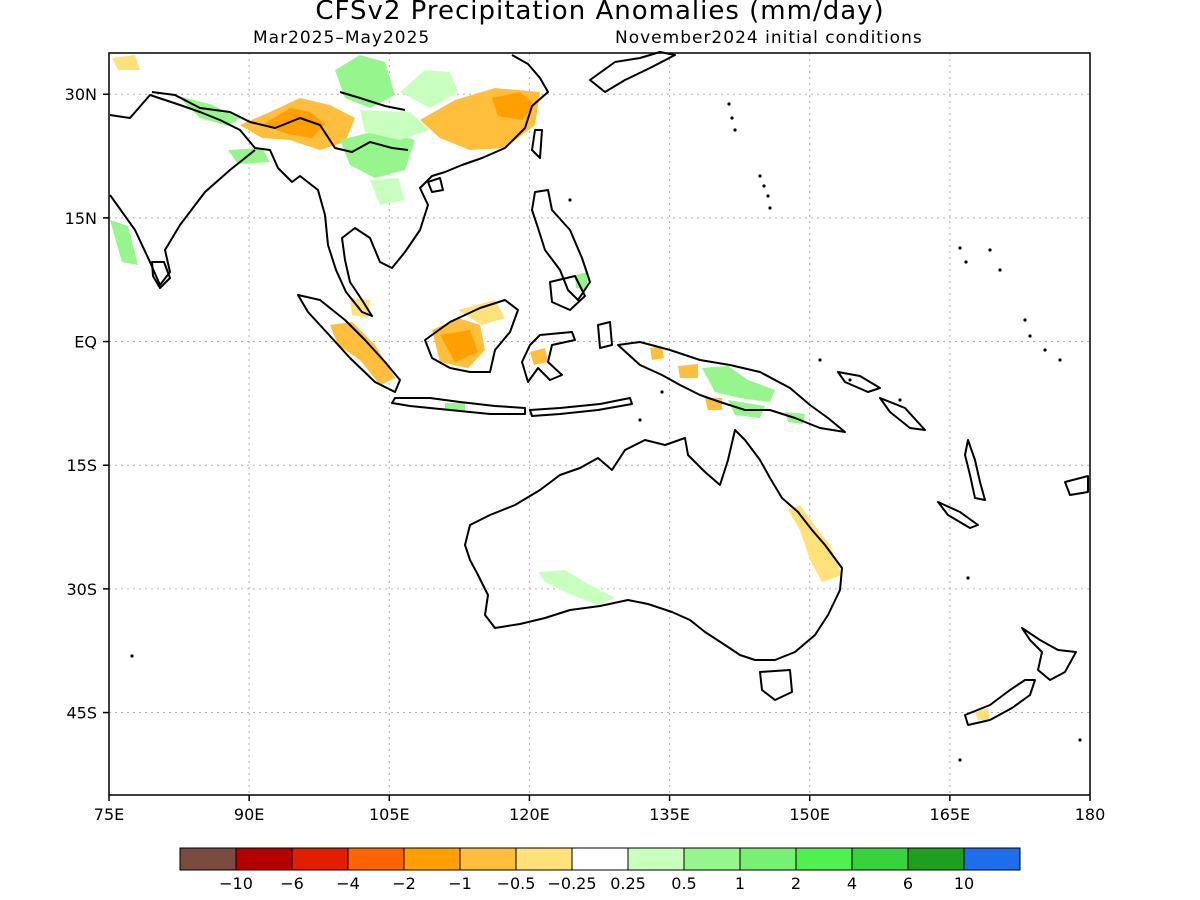 This screenshot has height=900, width=1200. What do you see at coordinates (342, 38) in the screenshot?
I see `season-label: Mar2025–May2025` at bounding box center [342, 38].